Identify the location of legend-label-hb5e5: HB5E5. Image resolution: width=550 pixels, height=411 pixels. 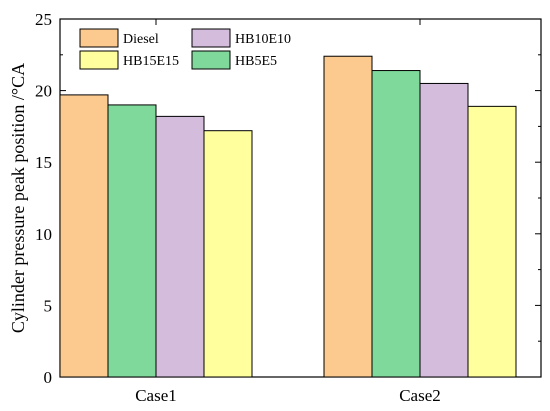
(256, 61).